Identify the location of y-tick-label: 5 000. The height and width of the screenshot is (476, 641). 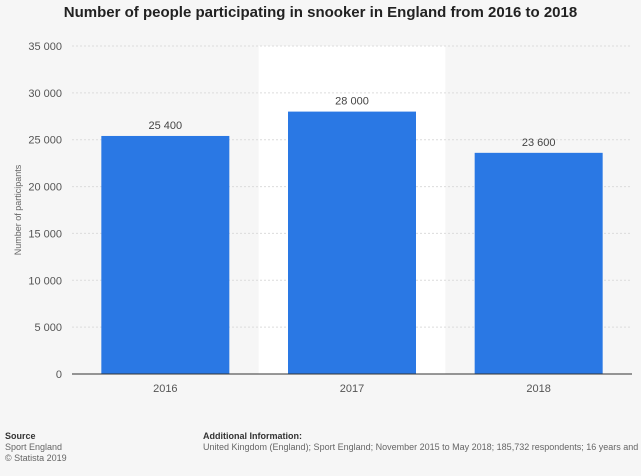
(48, 328).